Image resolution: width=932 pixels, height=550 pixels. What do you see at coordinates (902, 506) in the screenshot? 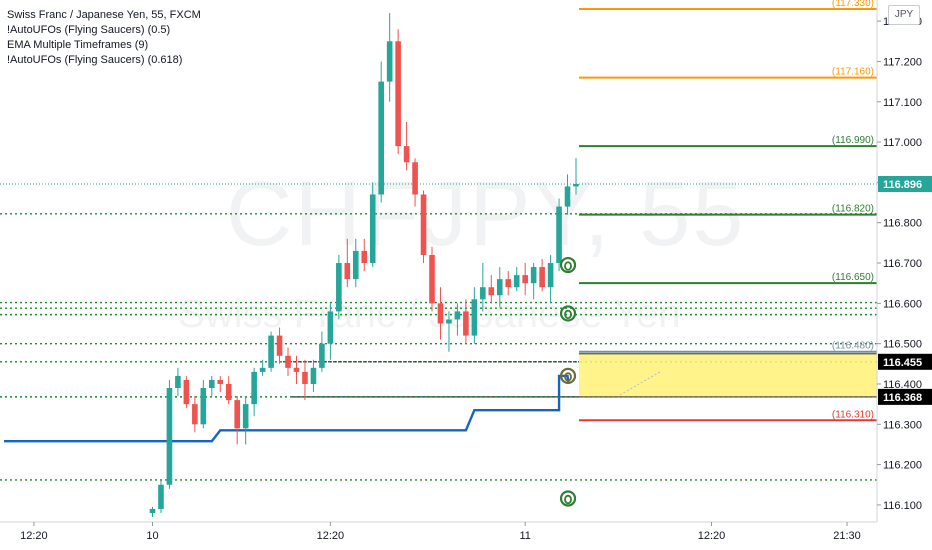
I see `price-axis-label: 116.100` at bounding box center [902, 506].